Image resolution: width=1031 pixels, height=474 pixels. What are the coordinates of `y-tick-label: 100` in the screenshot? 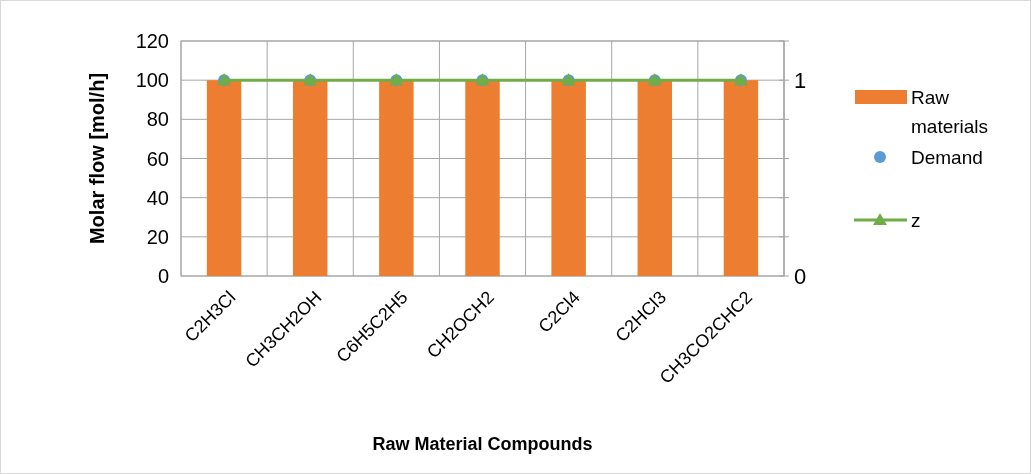 It's located at (152, 80).